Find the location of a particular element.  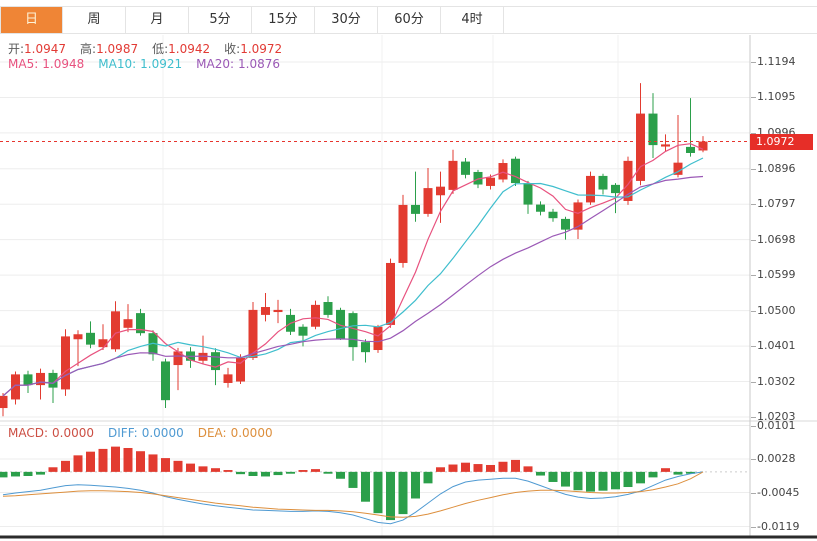

dea-group: DEA: 0.0000 is located at coordinates (235, 433).